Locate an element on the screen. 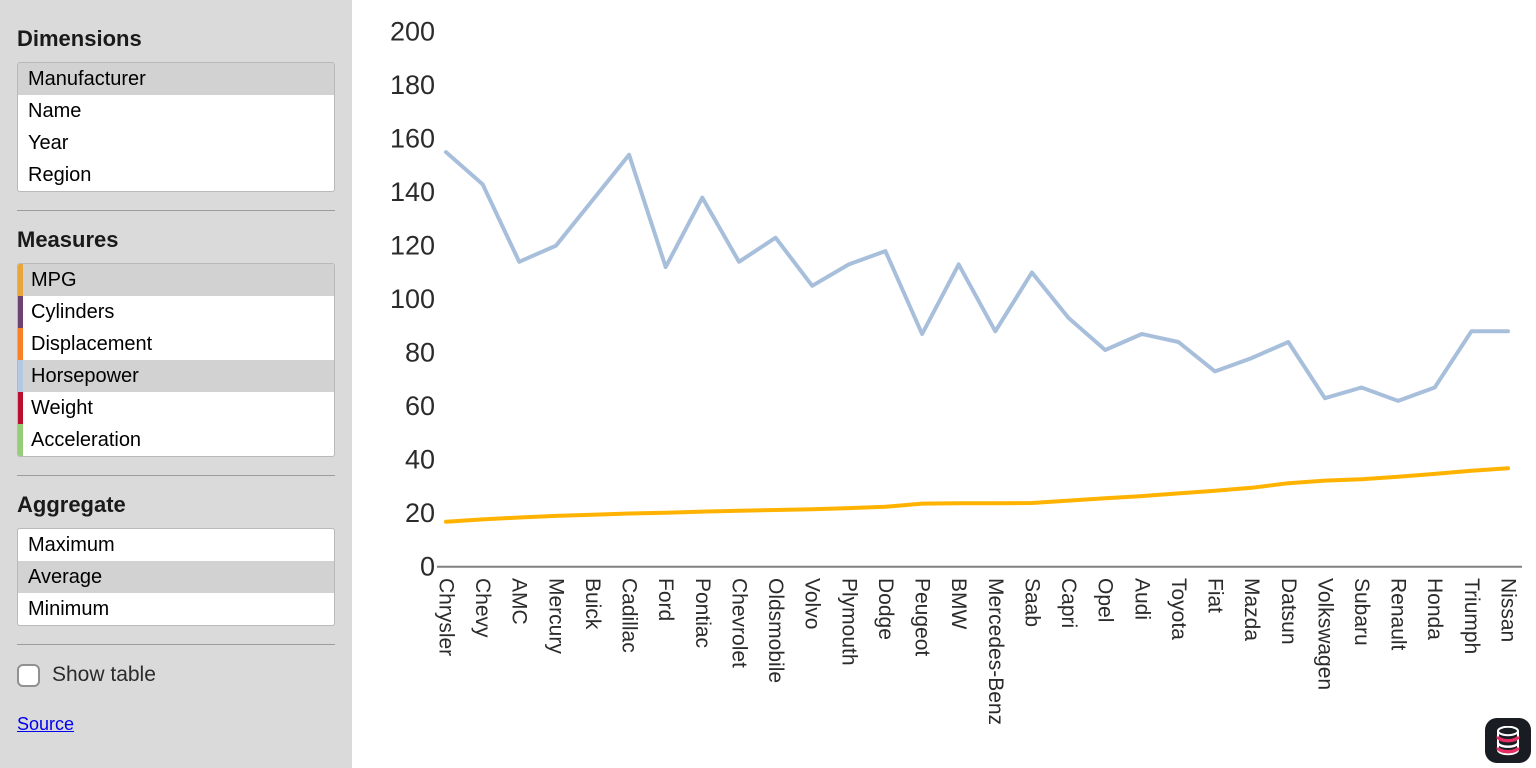  y-tick-label: 180 is located at coordinates (412, 85).